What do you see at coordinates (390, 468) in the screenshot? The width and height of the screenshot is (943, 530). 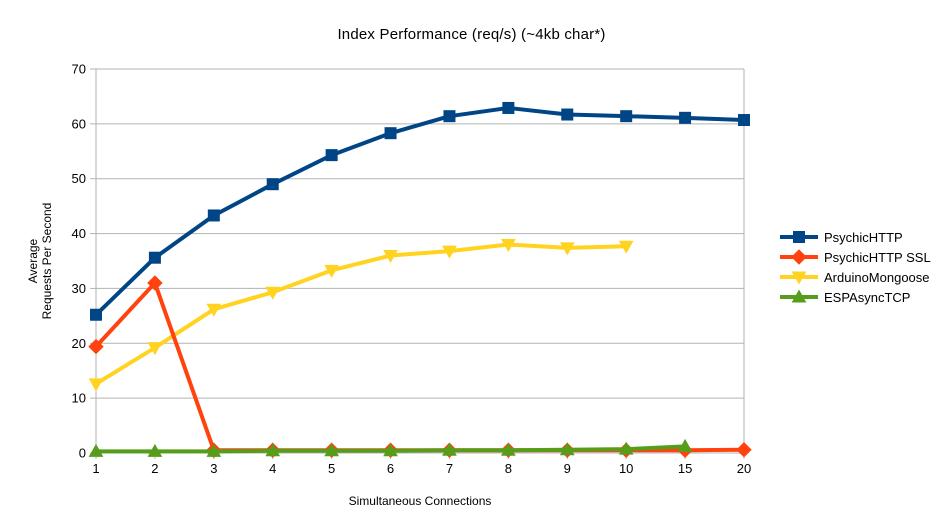 I see `x-tick-label: 6` at bounding box center [390, 468].